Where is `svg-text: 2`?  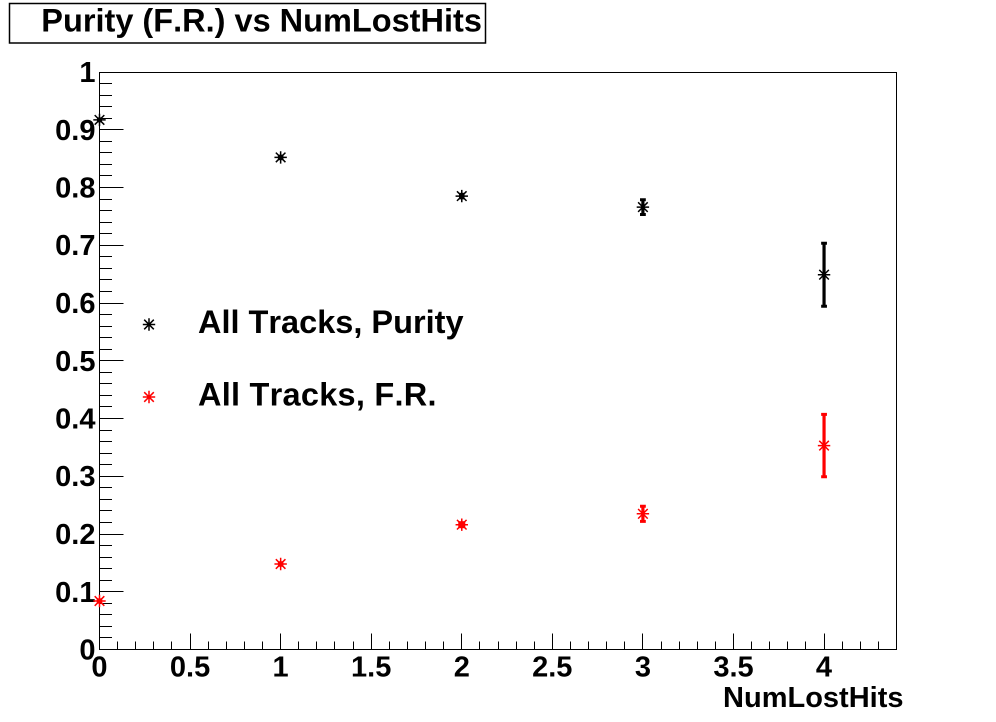
svg-text: 2 is located at coordinates (462, 668).